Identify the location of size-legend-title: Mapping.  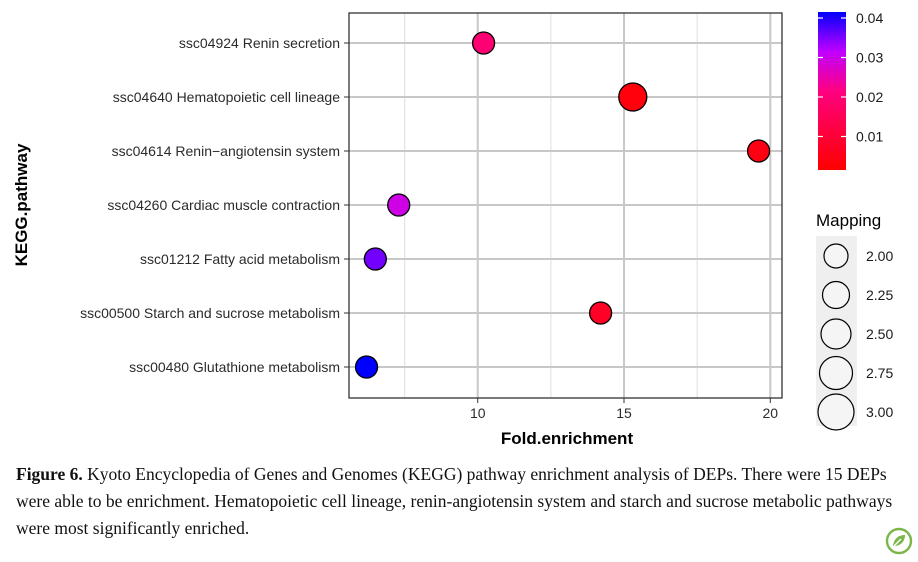
(848, 220).